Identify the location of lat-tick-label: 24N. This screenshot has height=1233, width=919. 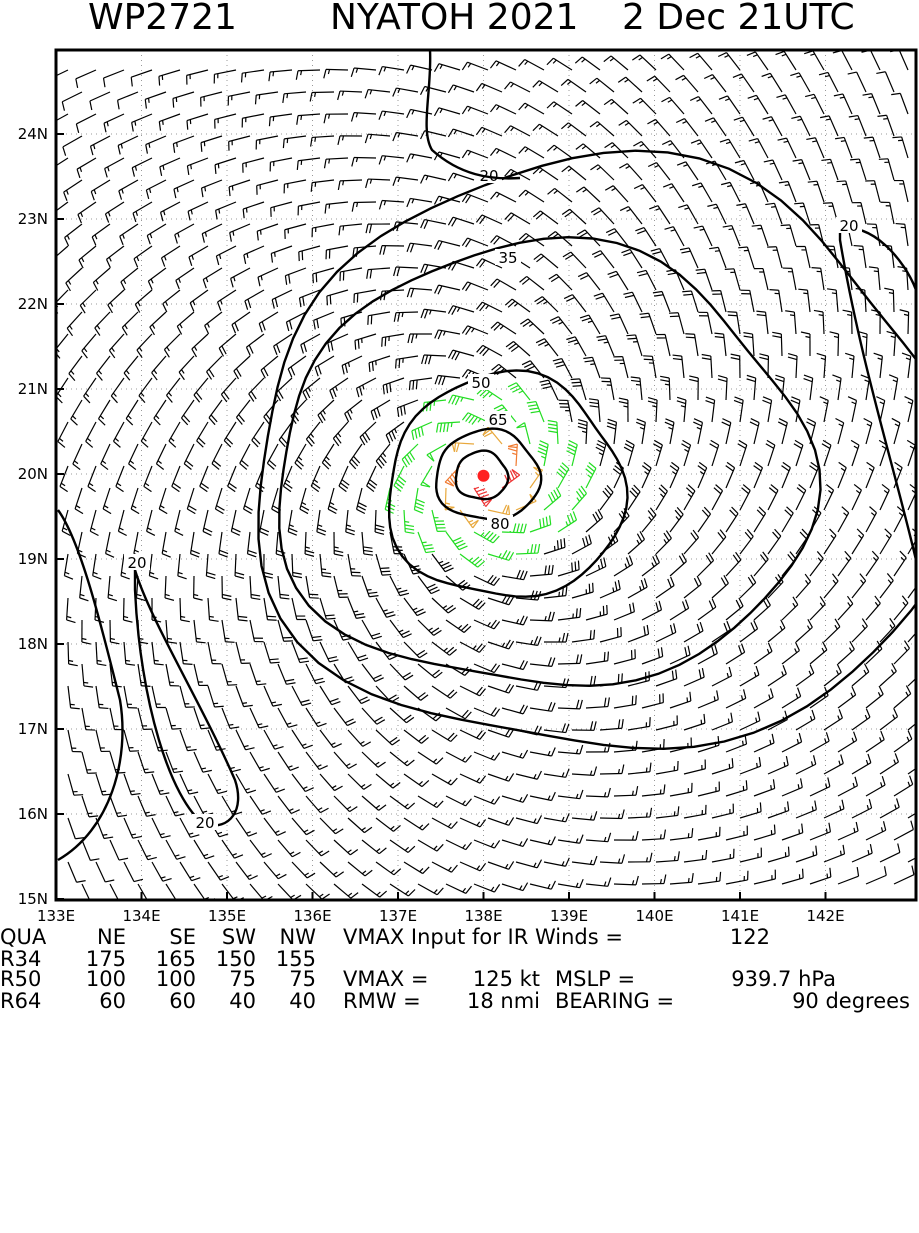
(33, 134).